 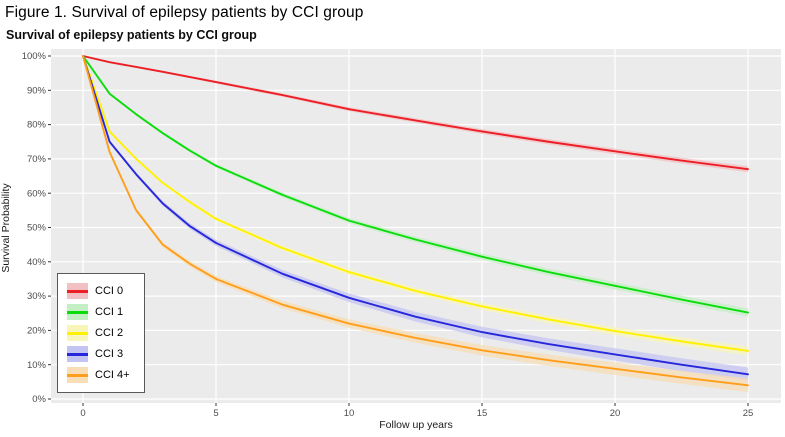 What do you see at coordinates (109, 291) in the screenshot?
I see `legend-item-label: CCI 0` at bounding box center [109, 291].